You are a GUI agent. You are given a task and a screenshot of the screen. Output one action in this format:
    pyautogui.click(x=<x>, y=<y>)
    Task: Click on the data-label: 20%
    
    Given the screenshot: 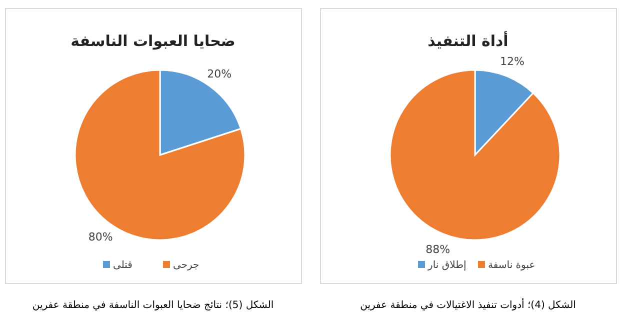 What is the action you would take?
    pyautogui.click(x=219, y=73)
    